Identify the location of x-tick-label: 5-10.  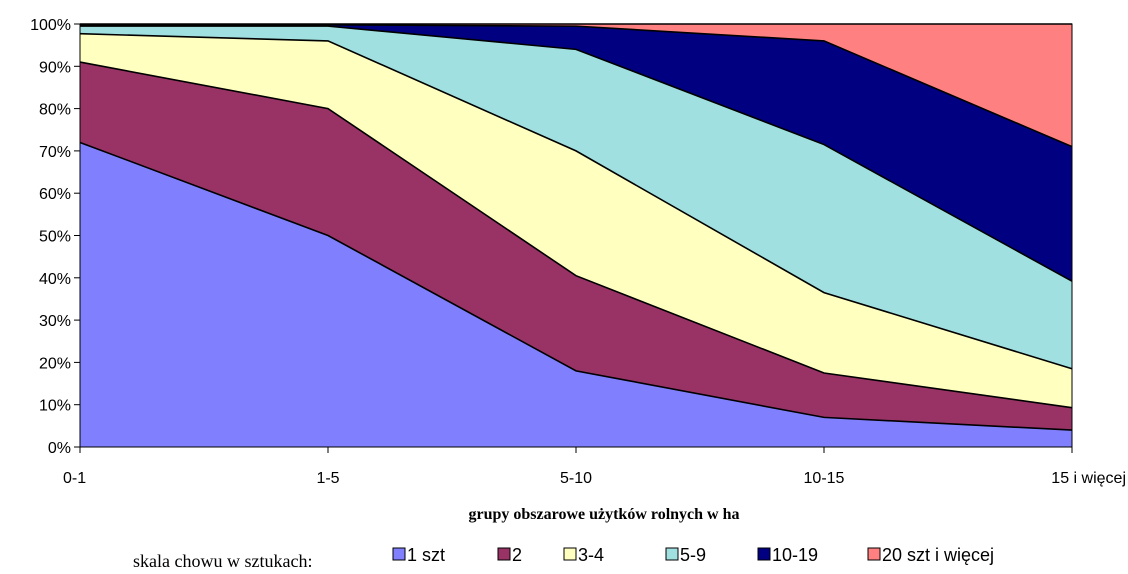
(576, 478).